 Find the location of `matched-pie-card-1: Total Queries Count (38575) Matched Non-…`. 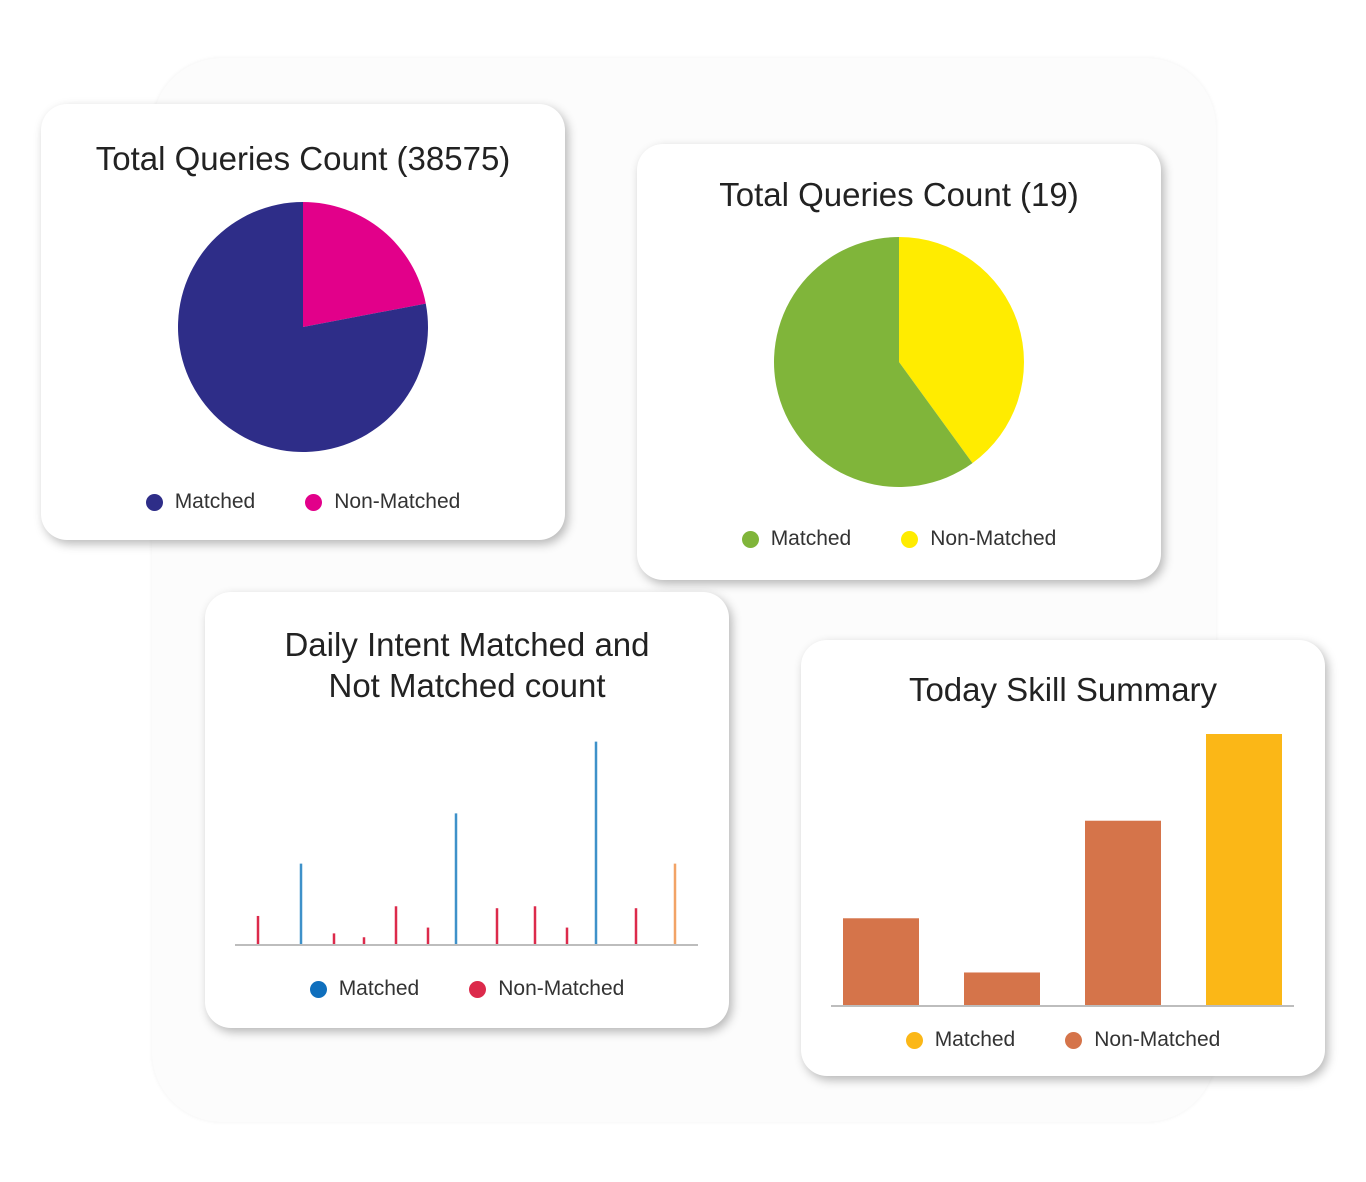

matched-pie-card-1: Total Queries Count (38575) Matched Non-… is located at coordinates (303, 322).